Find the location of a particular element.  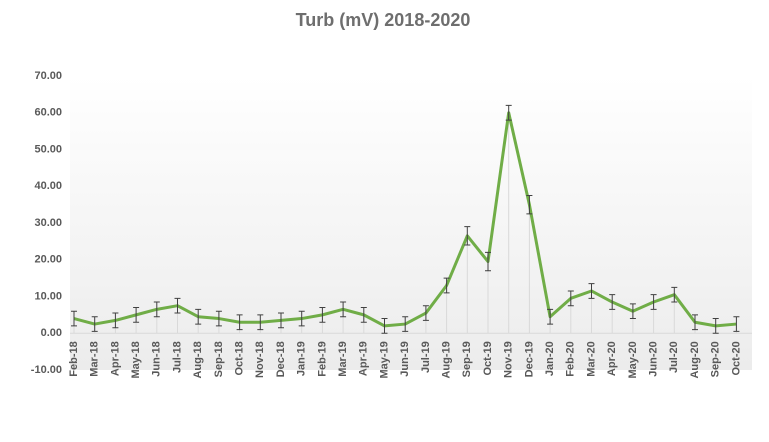

x-tick-label: Oct-18 is located at coordinates (240, 358).